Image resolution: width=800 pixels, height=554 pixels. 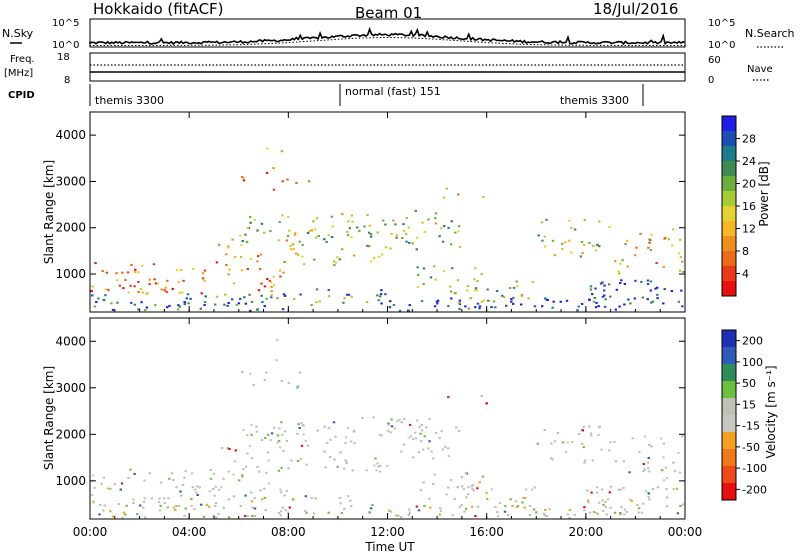 I want to click on power-y-label: Slant Range [km], so click(x=49, y=212).